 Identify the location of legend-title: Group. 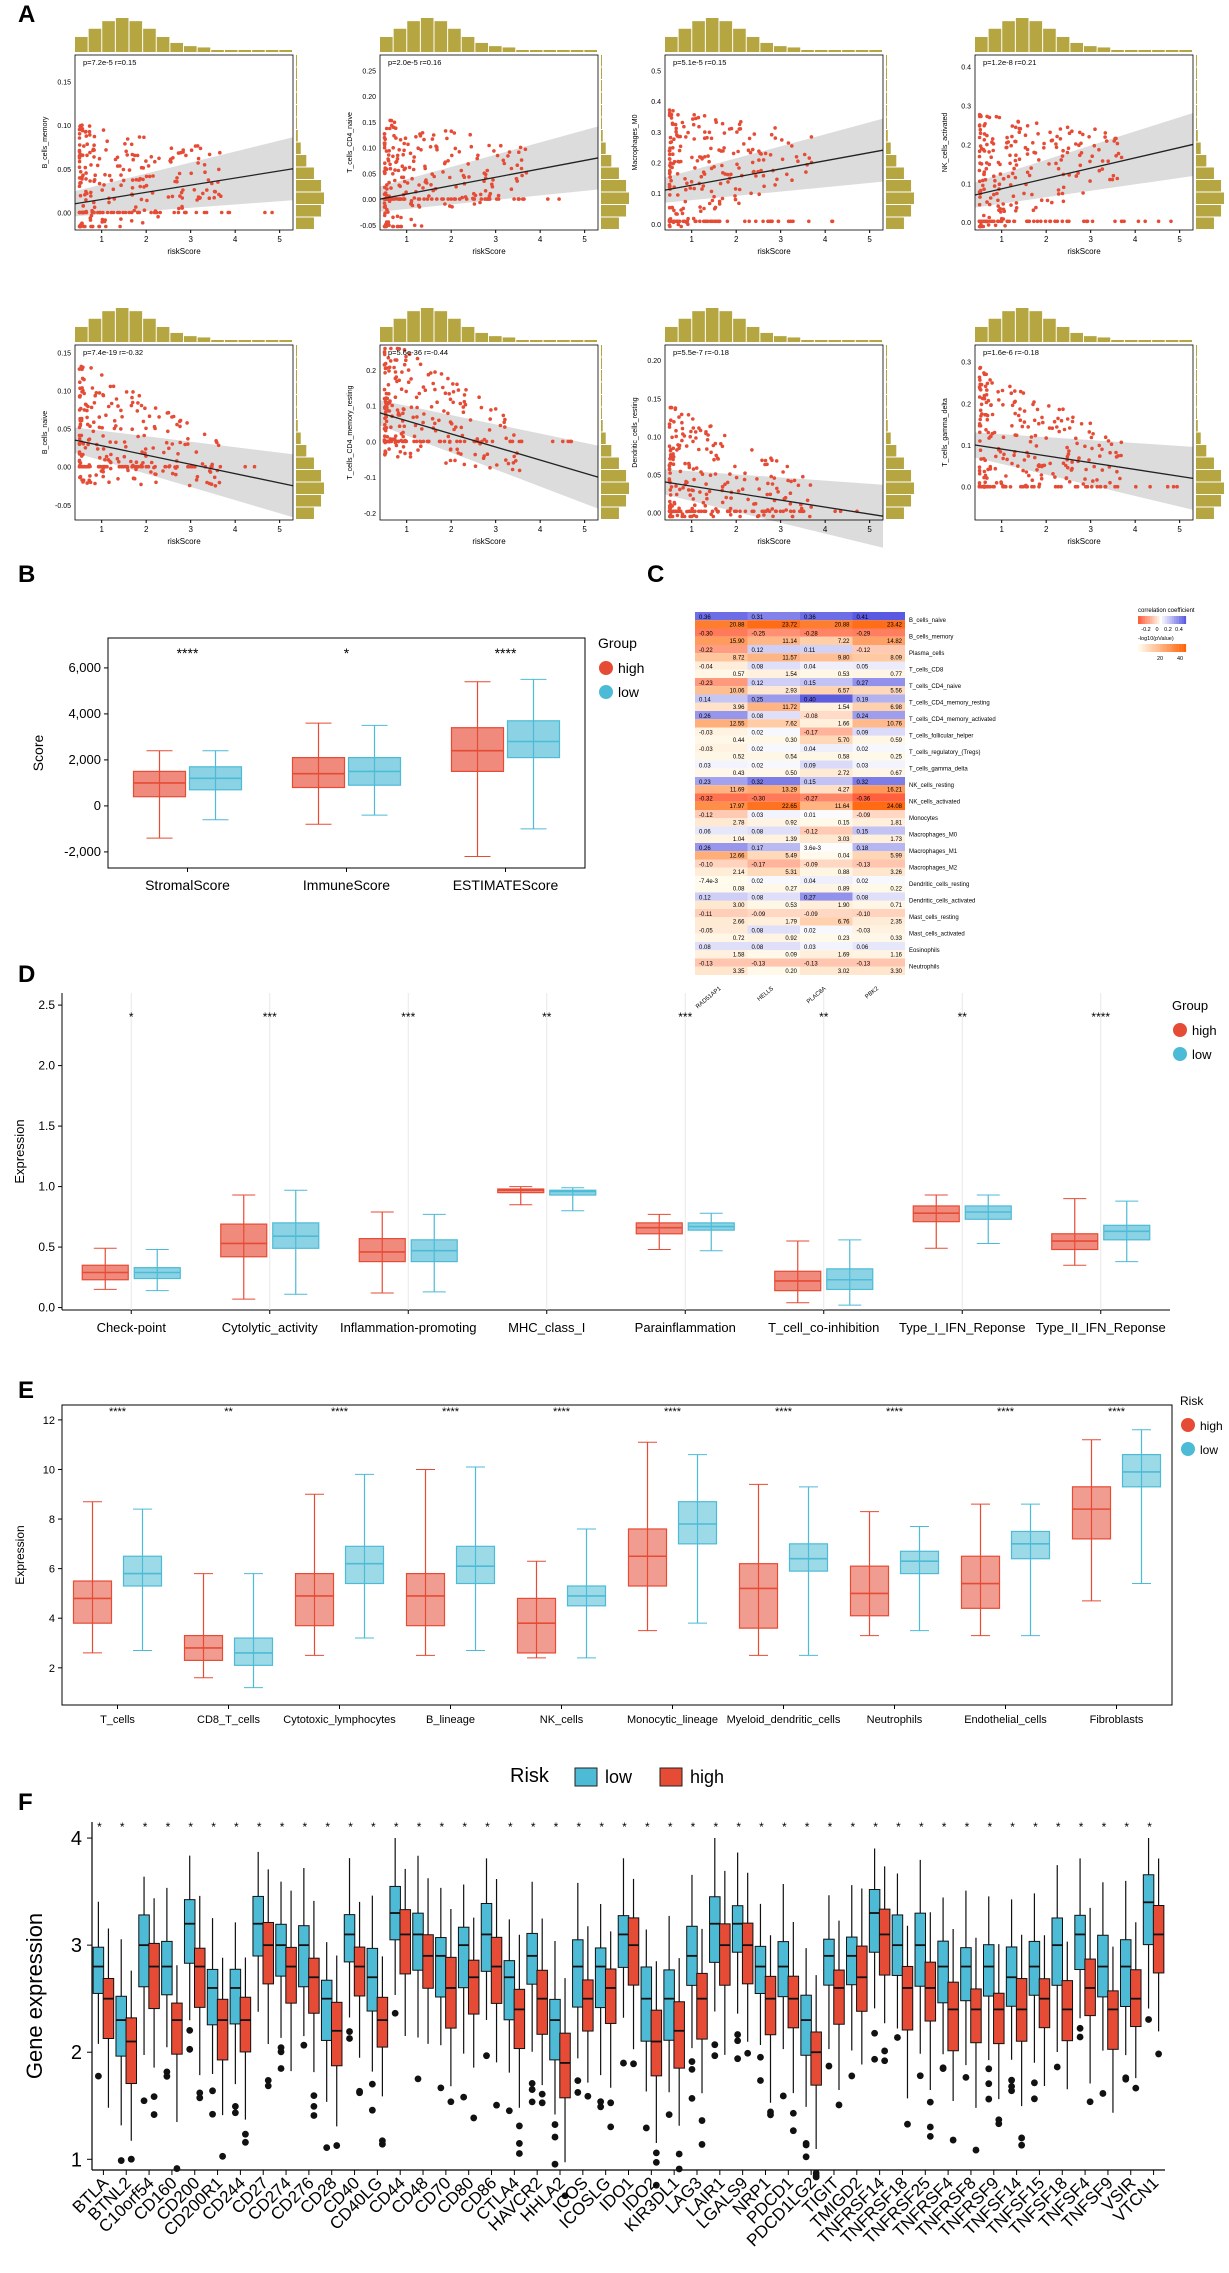
(1190, 1005).